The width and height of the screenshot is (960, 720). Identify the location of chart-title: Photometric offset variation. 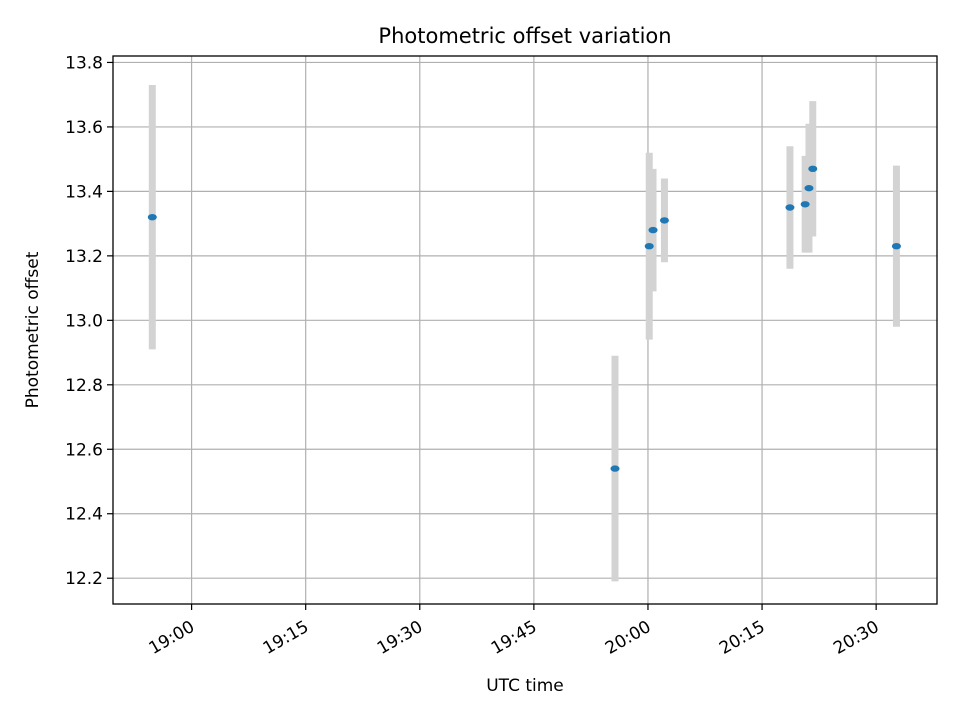
(524, 36).